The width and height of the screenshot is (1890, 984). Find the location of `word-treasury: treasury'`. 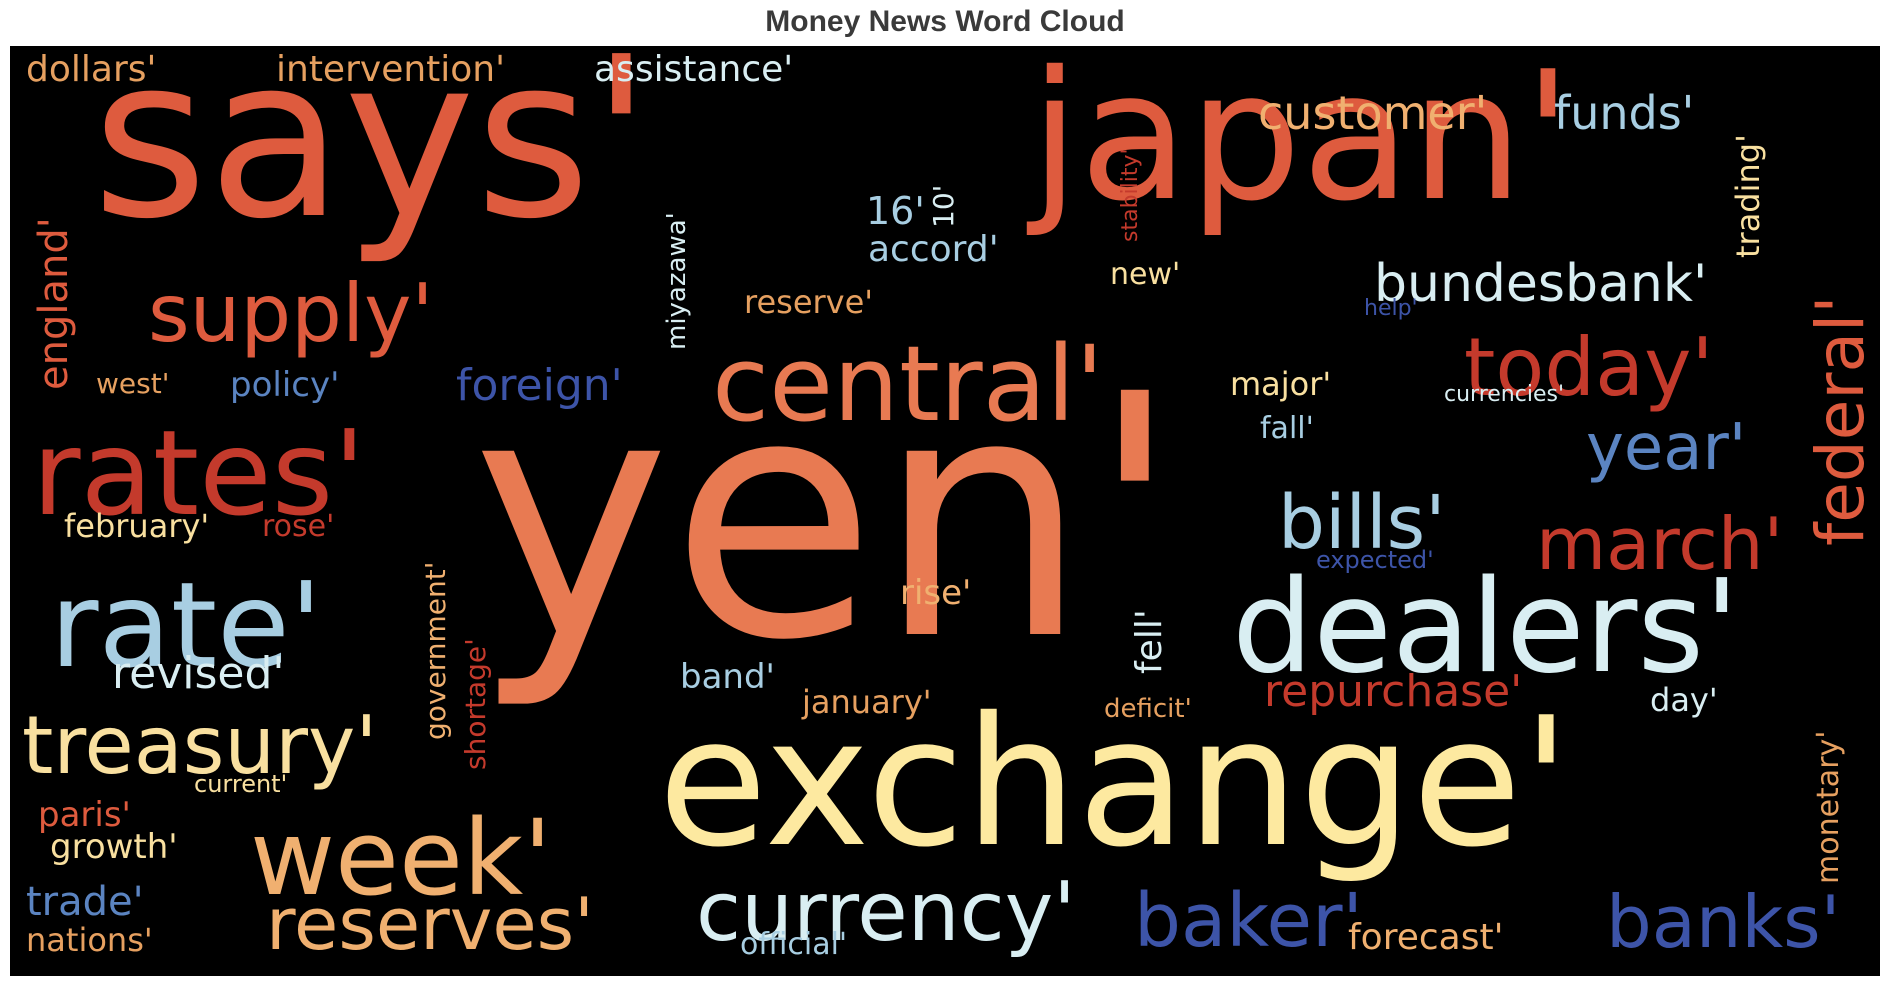

word-treasury: treasury' is located at coordinates (200, 745).